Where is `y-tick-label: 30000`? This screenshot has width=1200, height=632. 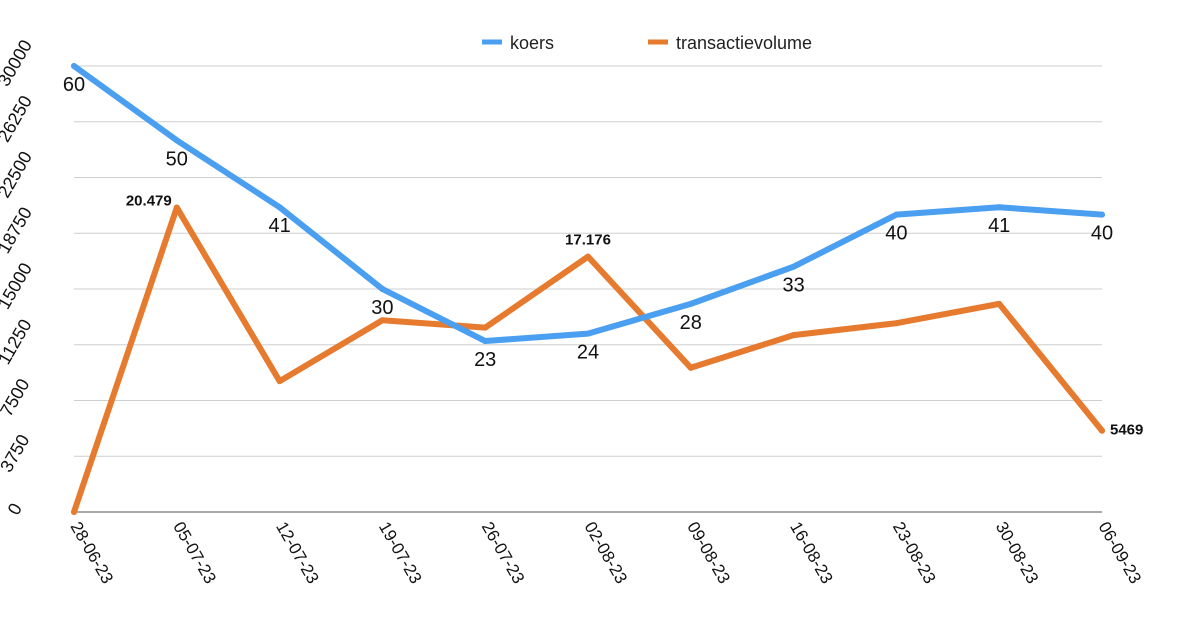
y-tick-label: 30000 is located at coordinates (18, 62).